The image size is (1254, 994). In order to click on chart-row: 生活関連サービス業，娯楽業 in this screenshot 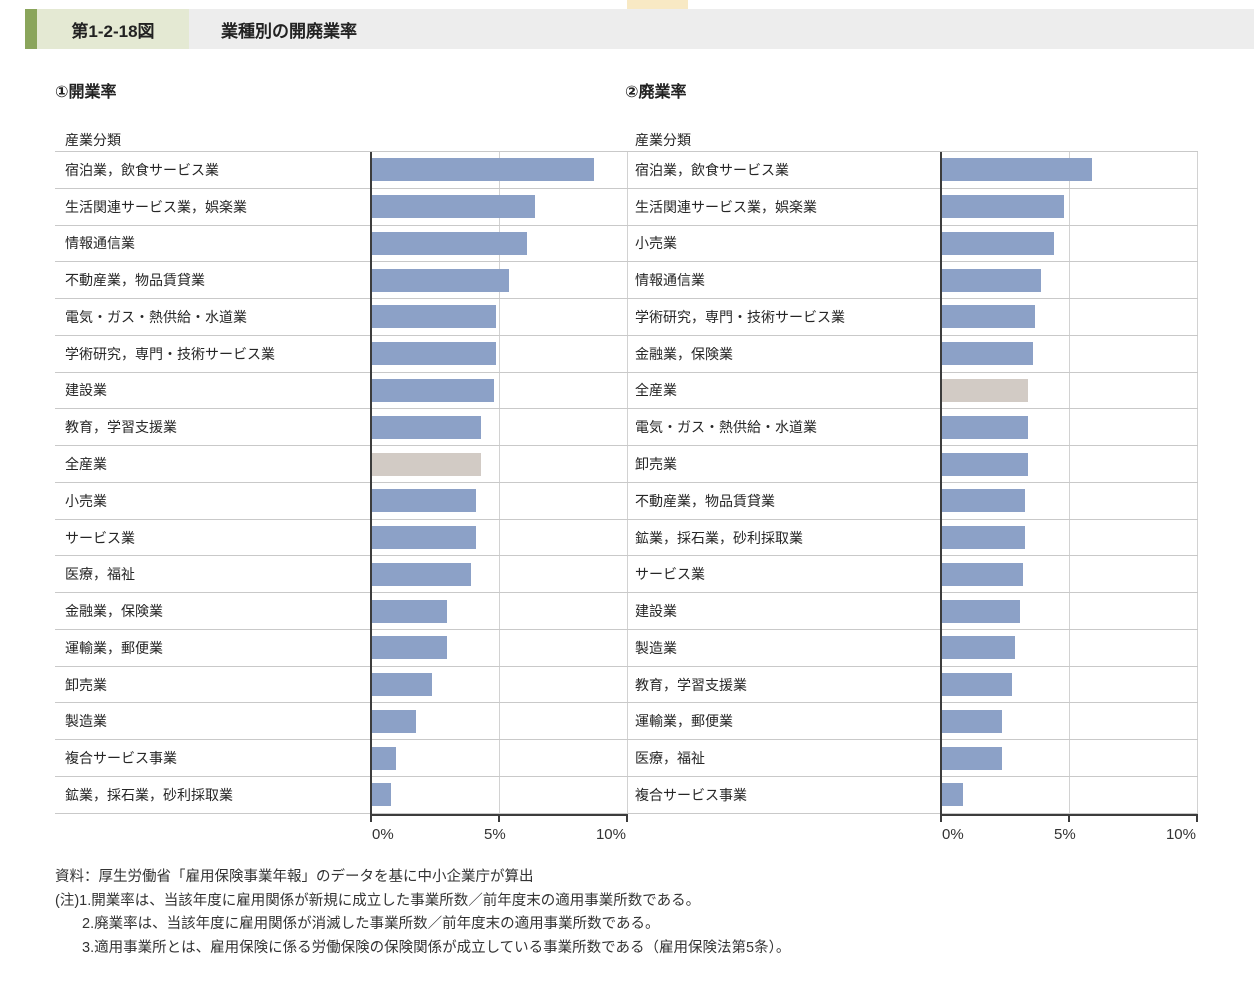, I will do `click(911, 207)`.